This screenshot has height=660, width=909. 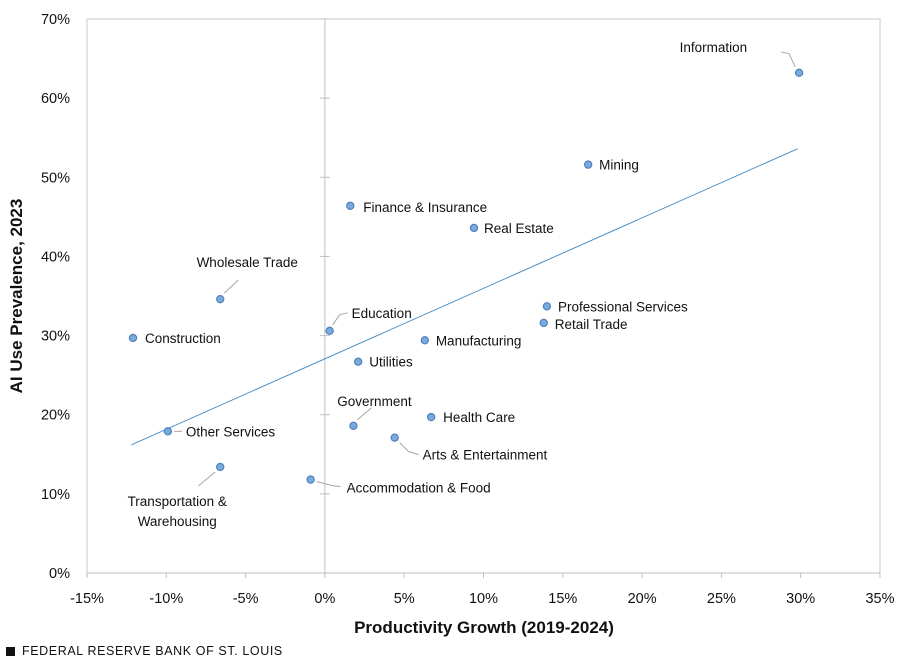 What do you see at coordinates (55, 99) in the screenshot?
I see `y-tick-label: 60%` at bounding box center [55, 99].